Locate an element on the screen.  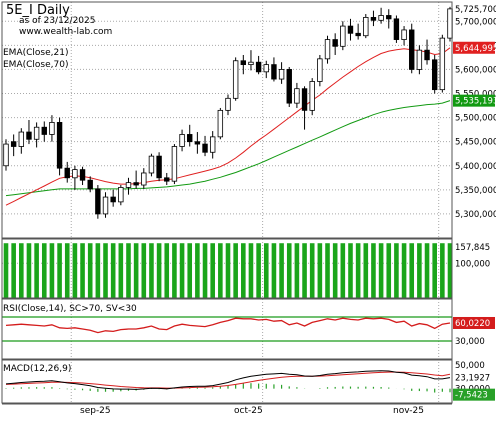
last-close-label: 5,725,700 is located at coordinates (475, 10).